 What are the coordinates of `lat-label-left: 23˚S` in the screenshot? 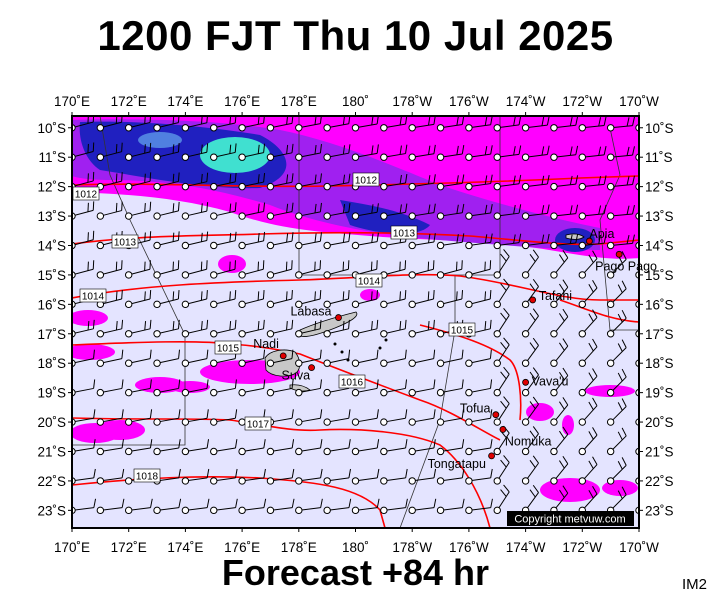 It's located at (51, 510).